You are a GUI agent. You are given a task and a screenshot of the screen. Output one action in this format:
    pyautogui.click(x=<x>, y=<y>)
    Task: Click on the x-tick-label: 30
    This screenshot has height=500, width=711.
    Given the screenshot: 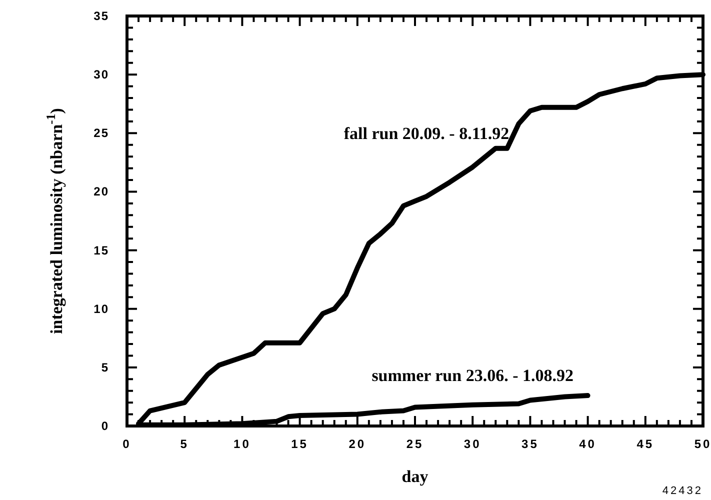 What is the action you would take?
    pyautogui.click(x=473, y=444)
    